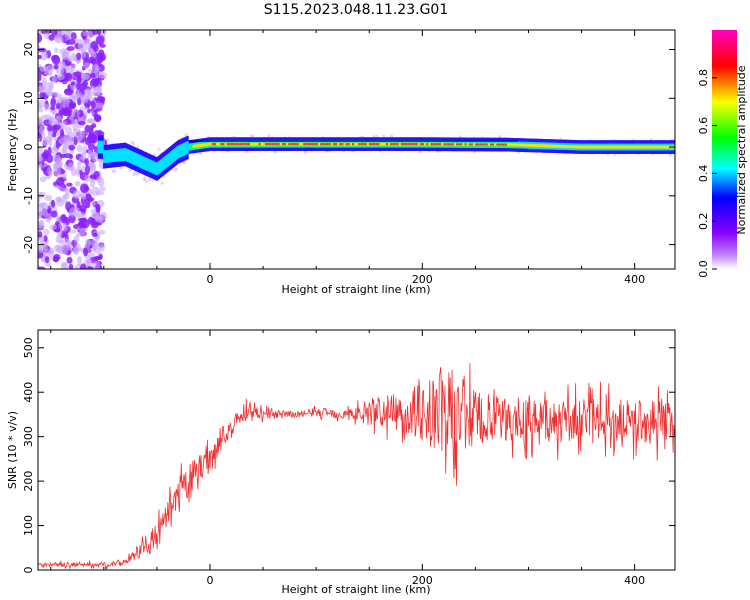 This screenshot has width=750, height=600. Describe the element at coordinates (28, 525) in the screenshot. I see `y-tick-label: 100` at that location.